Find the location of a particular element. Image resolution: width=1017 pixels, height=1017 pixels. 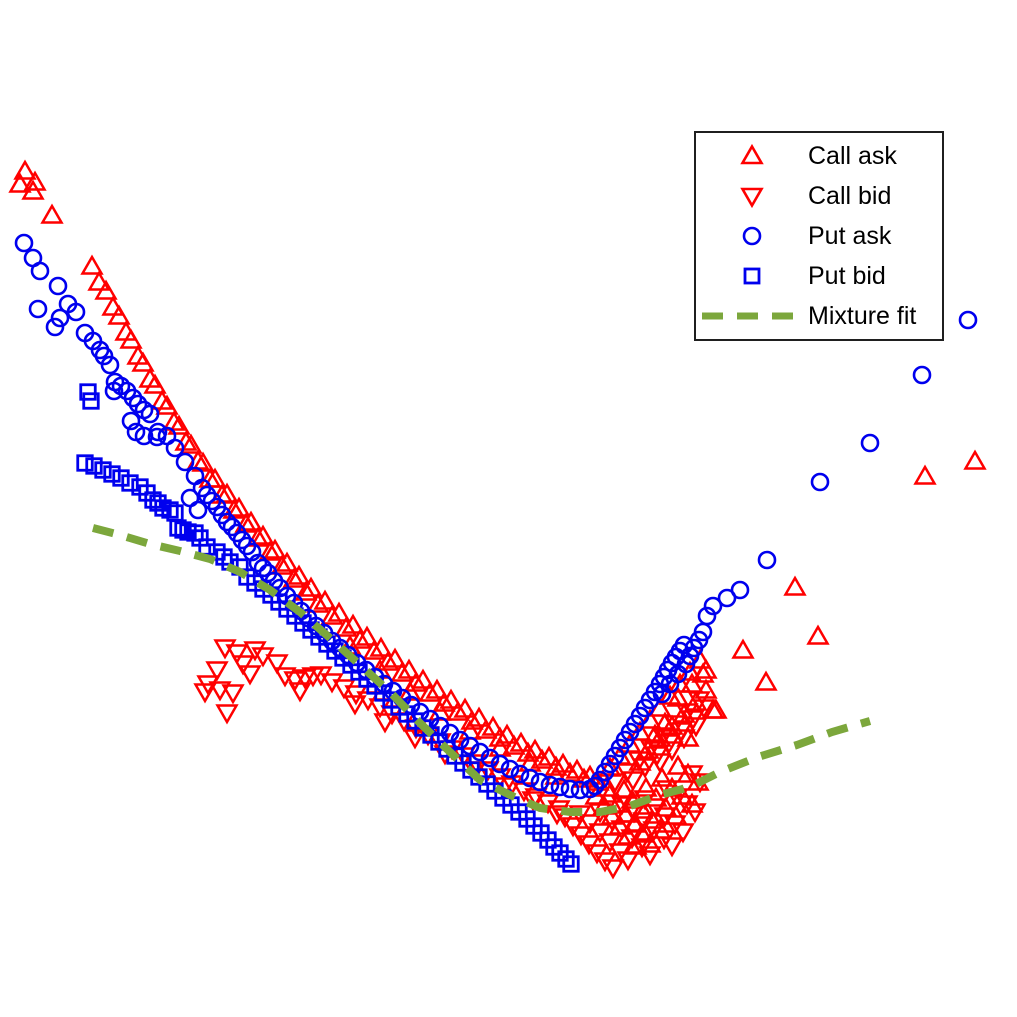

legend-entry-put-bid: Put bid is located at coordinates (819, 276).